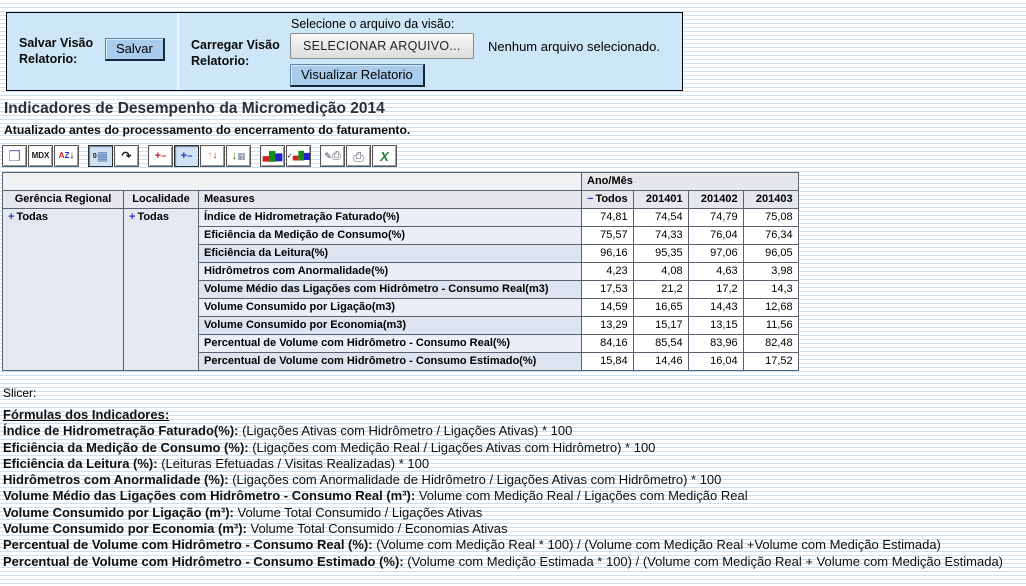 This screenshot has width=1026, height=586. I want to click on column-header-month: 201402, so click(715, 199).